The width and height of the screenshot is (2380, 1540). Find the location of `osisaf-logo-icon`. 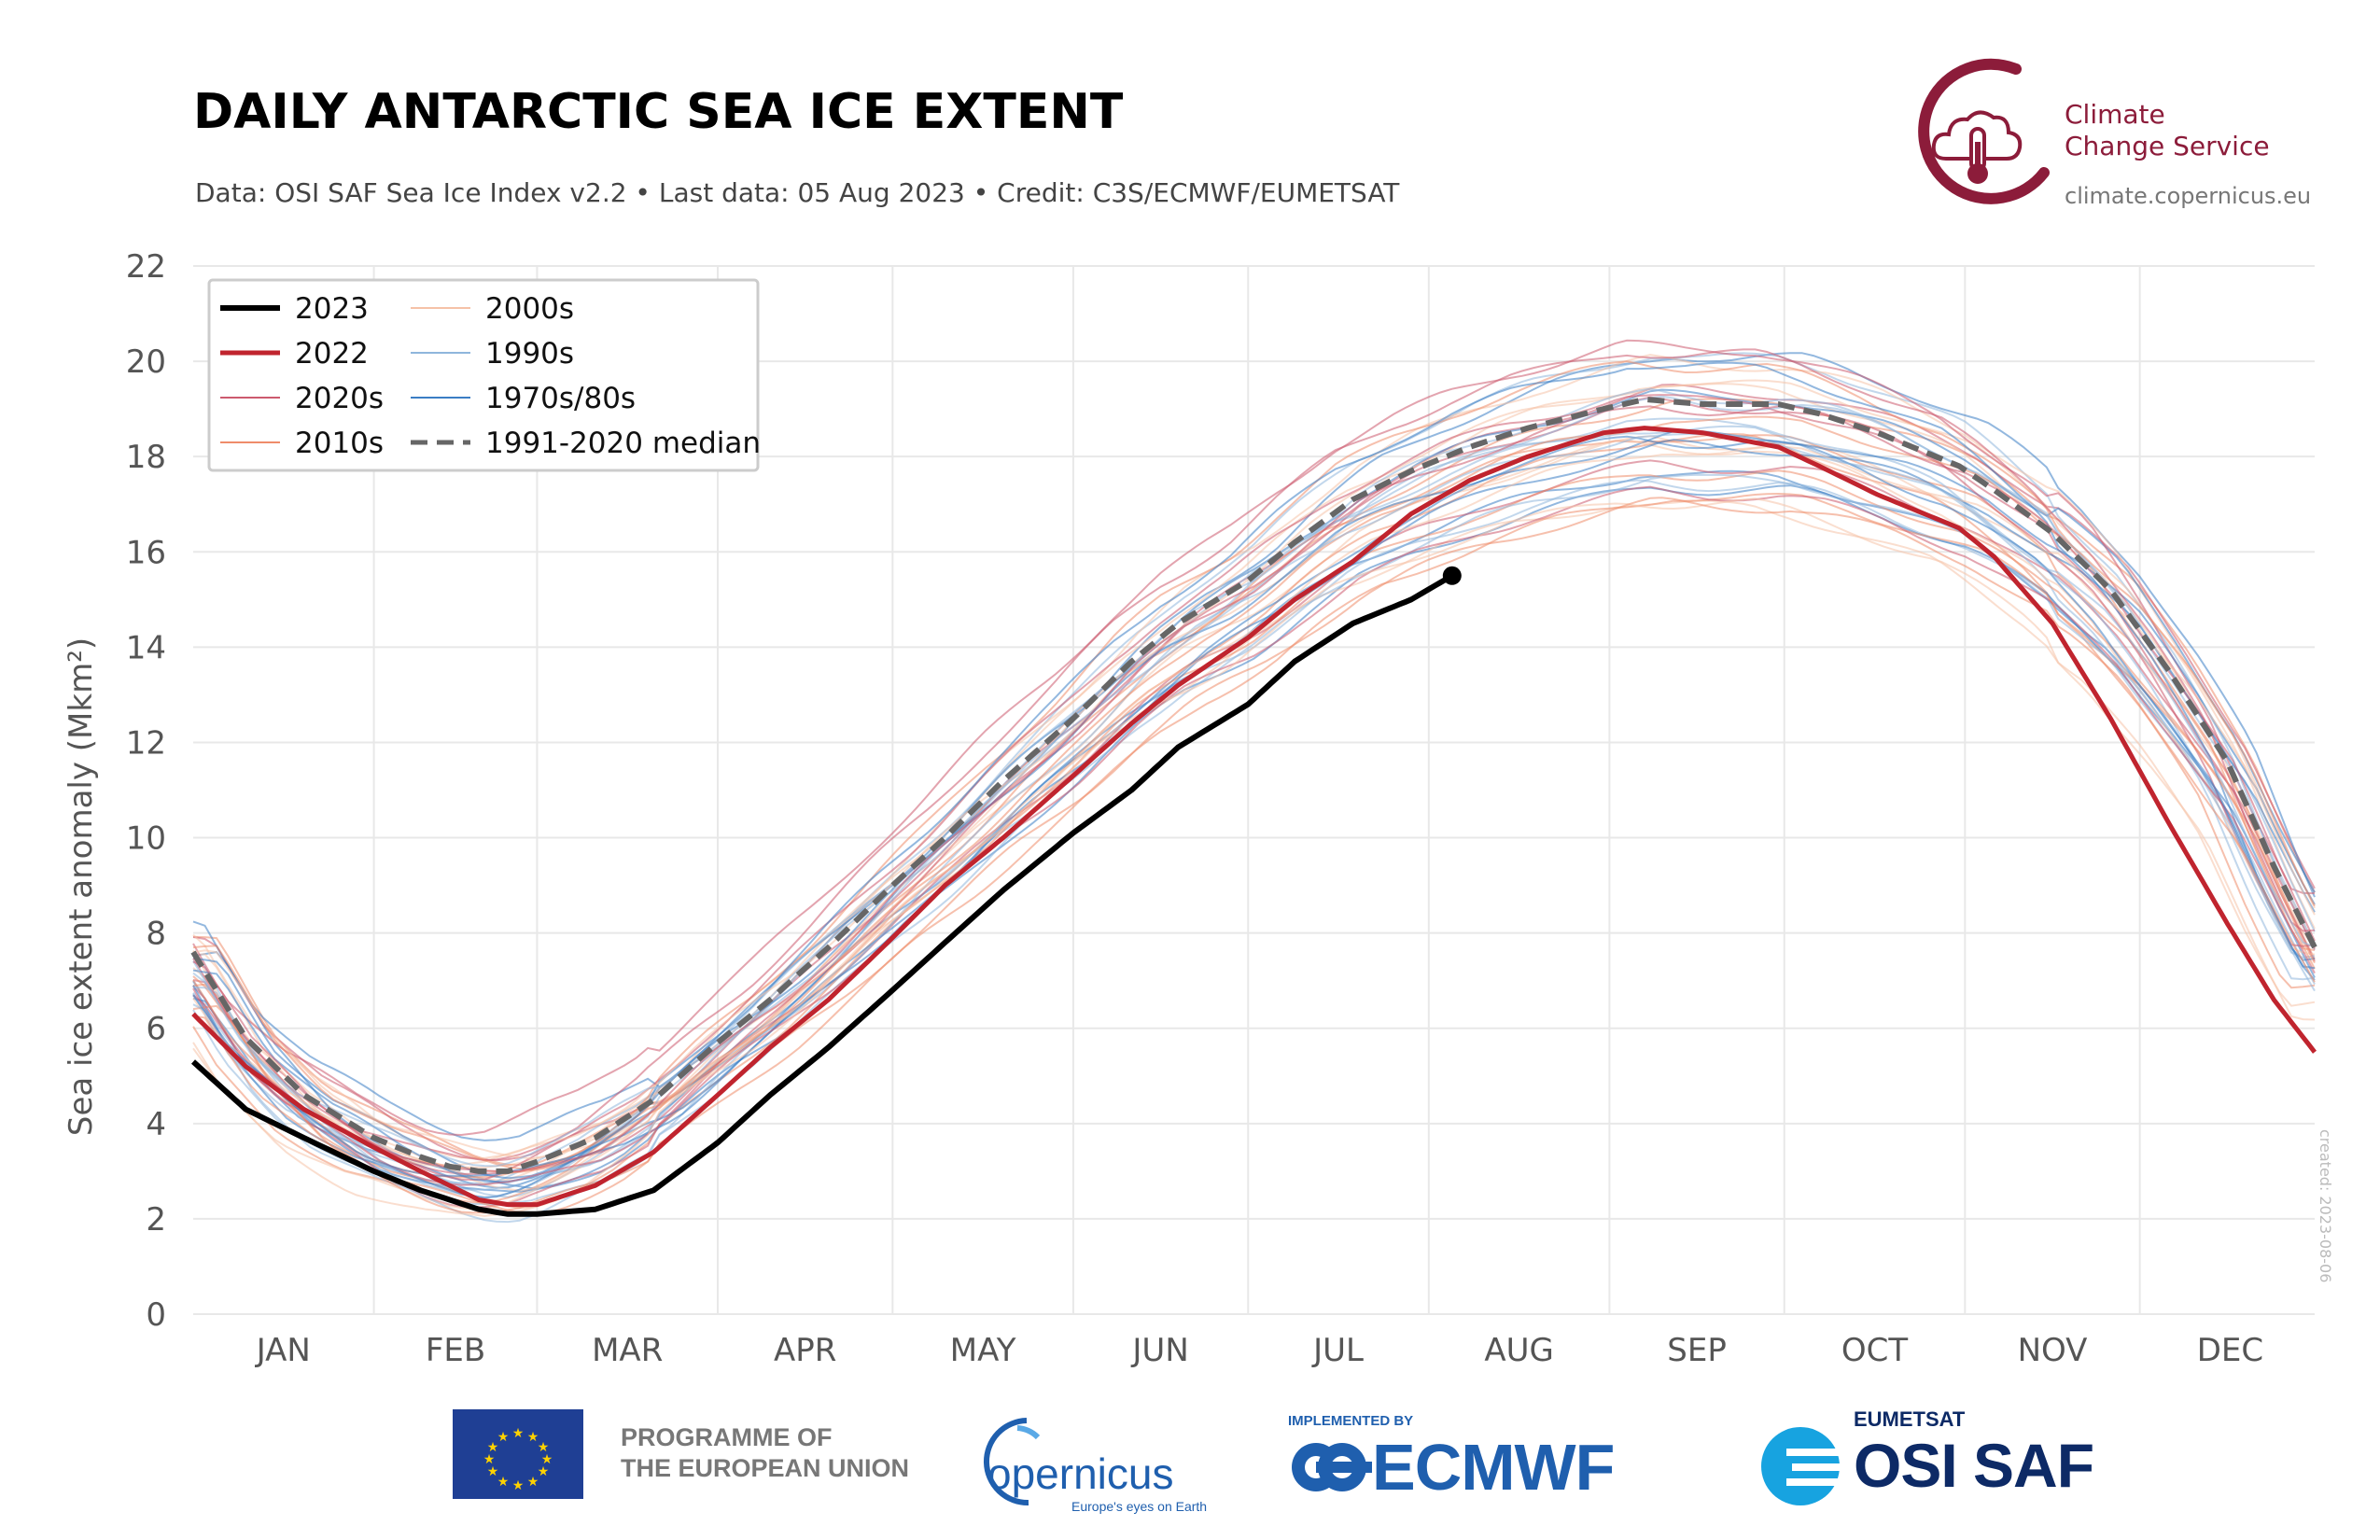

osisaf-logo-icon is located at coordinates (1801, 1466).